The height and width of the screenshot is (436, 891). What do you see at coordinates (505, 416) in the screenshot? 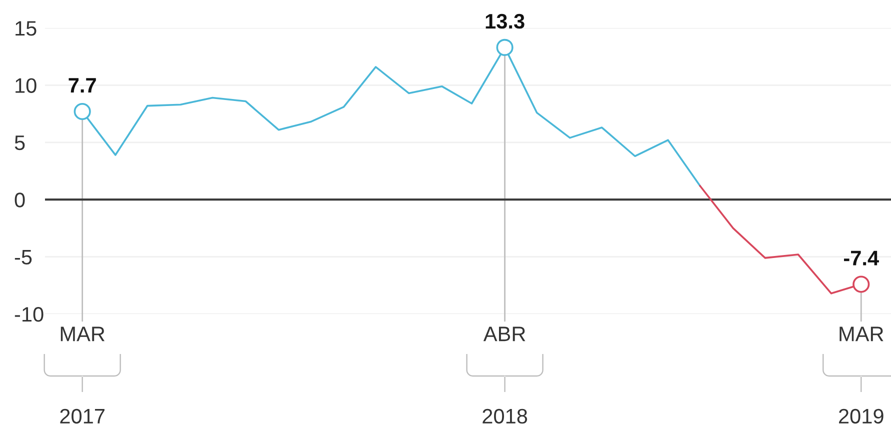
I see `text: 2018` at bounding box center [505, 416].